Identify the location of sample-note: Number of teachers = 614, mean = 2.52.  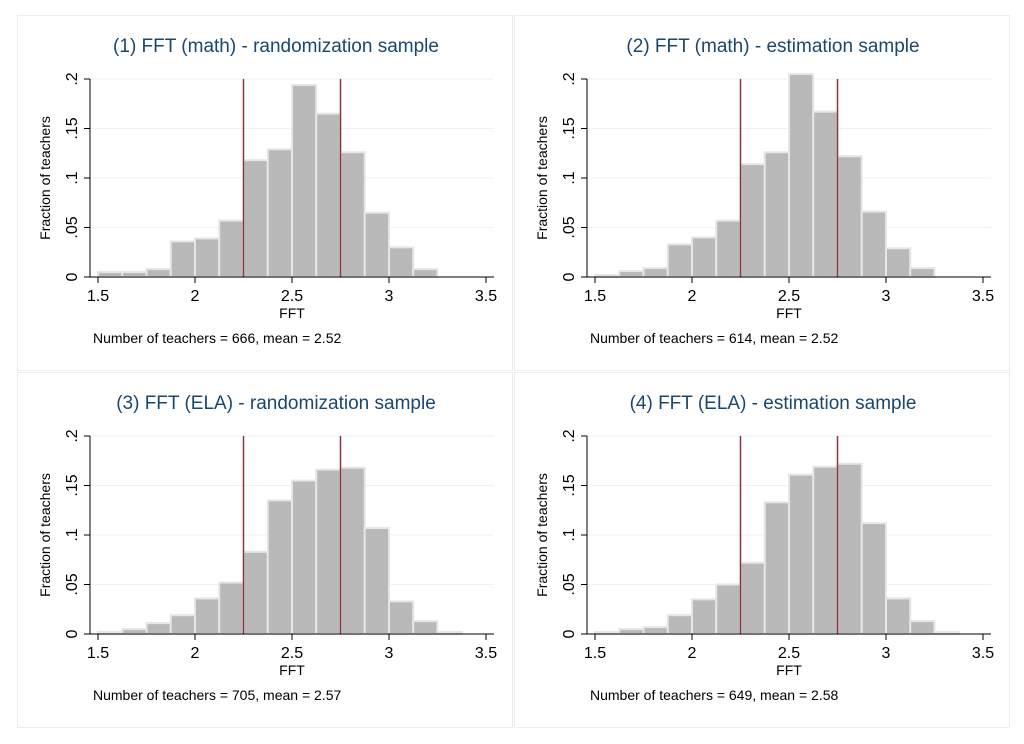
(714, 338).